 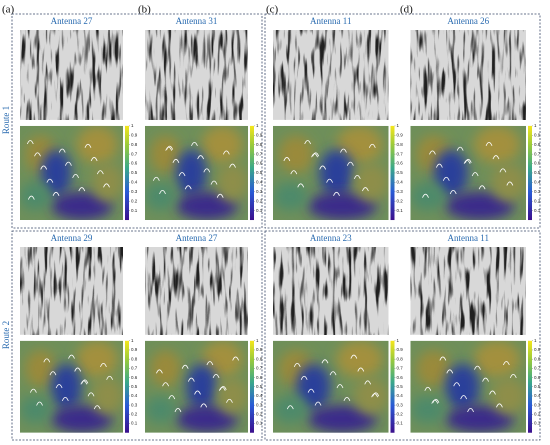 What do you see at coordinates (330, 21) in the screenshot?
I see `antenna-title: Antenna 11` at bounding box center [330, 21].